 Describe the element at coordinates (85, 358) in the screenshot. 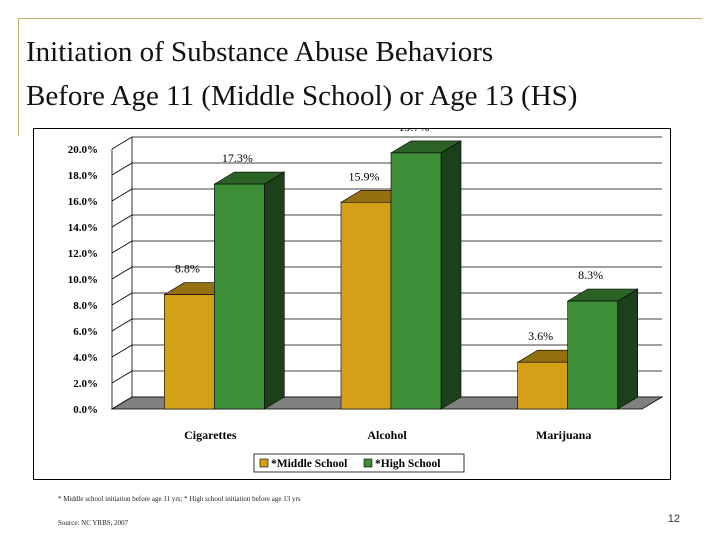

I see `y-tick-label: 4.0%` at that location.